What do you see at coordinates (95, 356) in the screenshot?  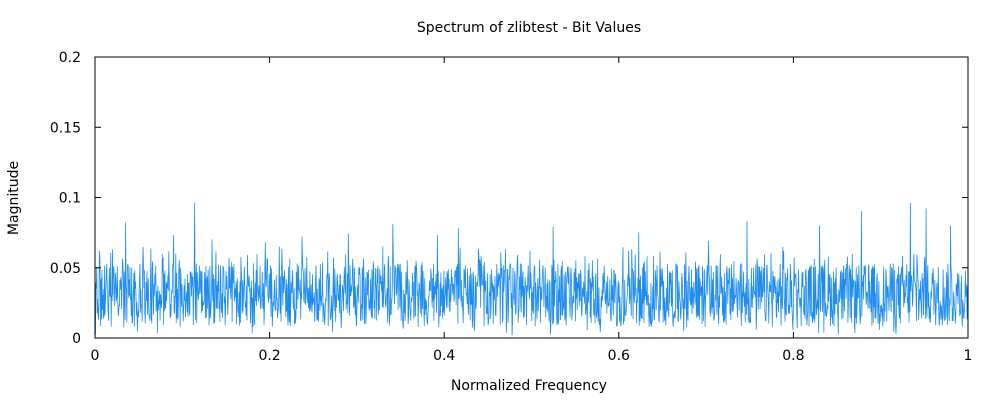 I see `x-tick-label: 0` at bounding box center [95, 356].